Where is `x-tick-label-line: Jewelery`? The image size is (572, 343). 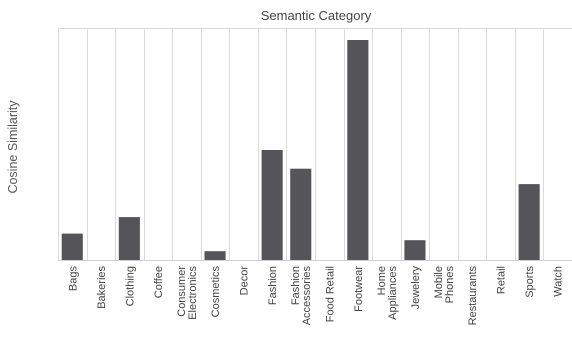
x-tick-label-line: Jewelery is located at coordinates (416, 288).